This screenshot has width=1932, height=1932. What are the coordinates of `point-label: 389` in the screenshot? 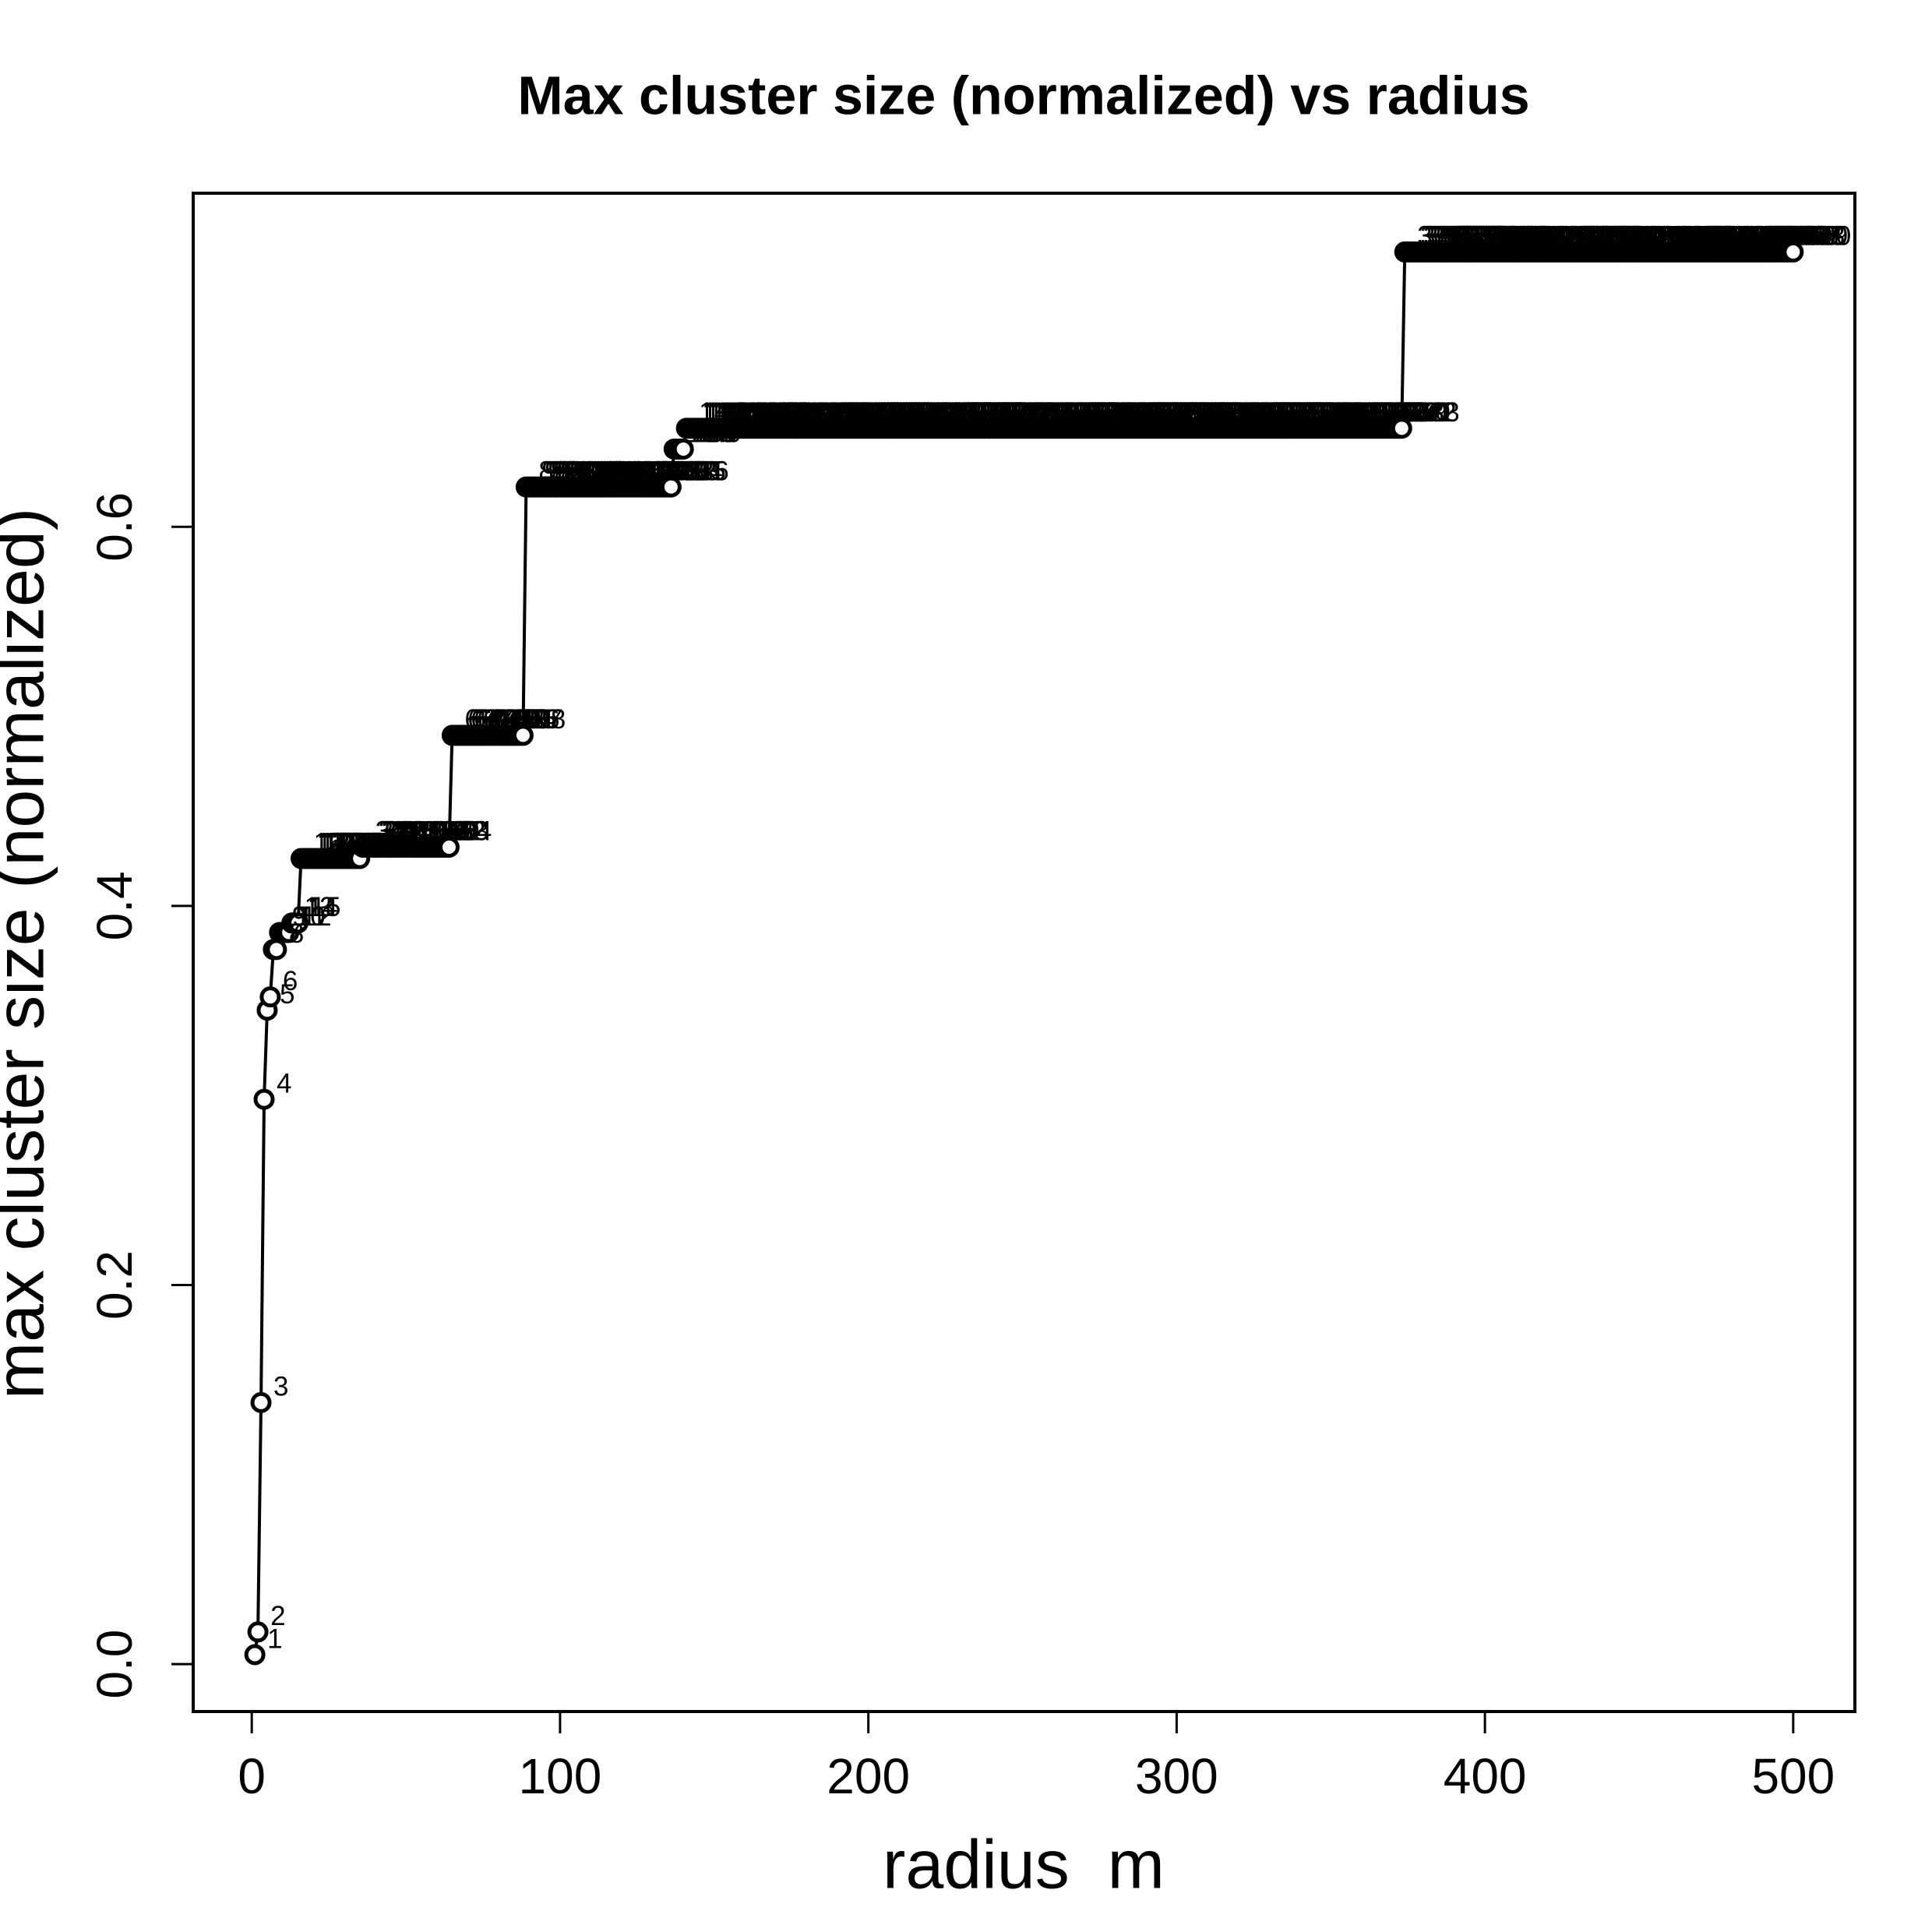 It's located at (1486, 236).